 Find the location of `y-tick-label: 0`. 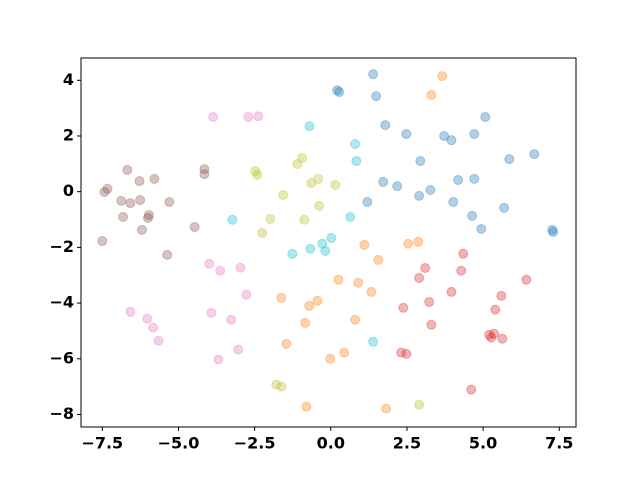

y-tick-label: 0 is located at coordinates (68, 190).